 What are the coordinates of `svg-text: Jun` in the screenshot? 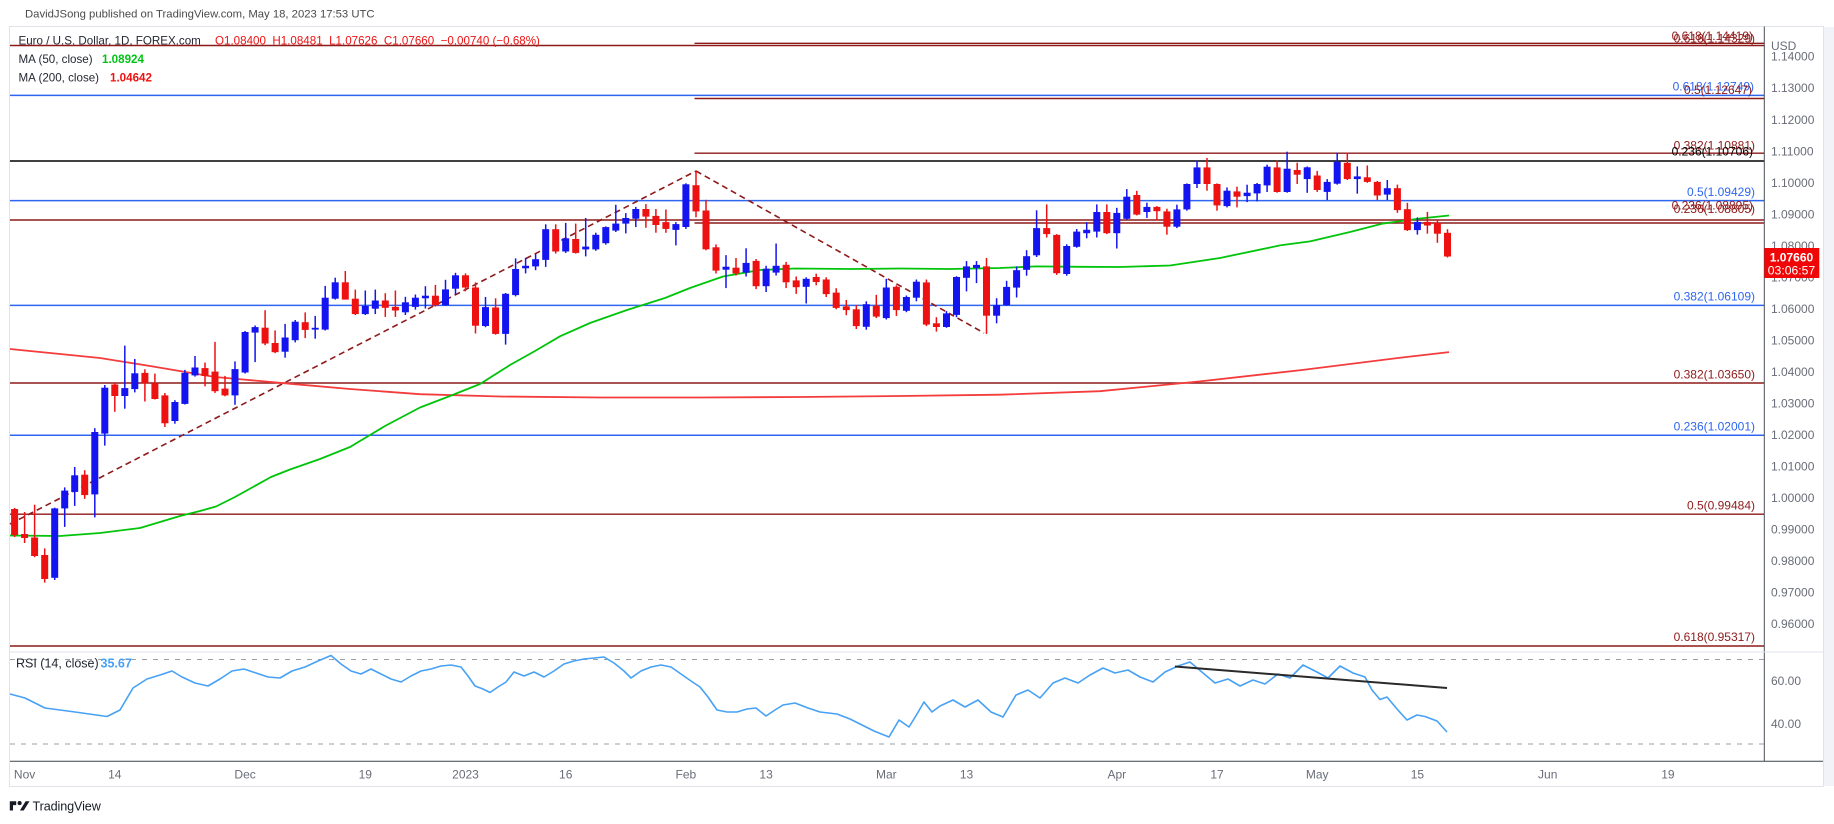 It's located at (1547, 774).